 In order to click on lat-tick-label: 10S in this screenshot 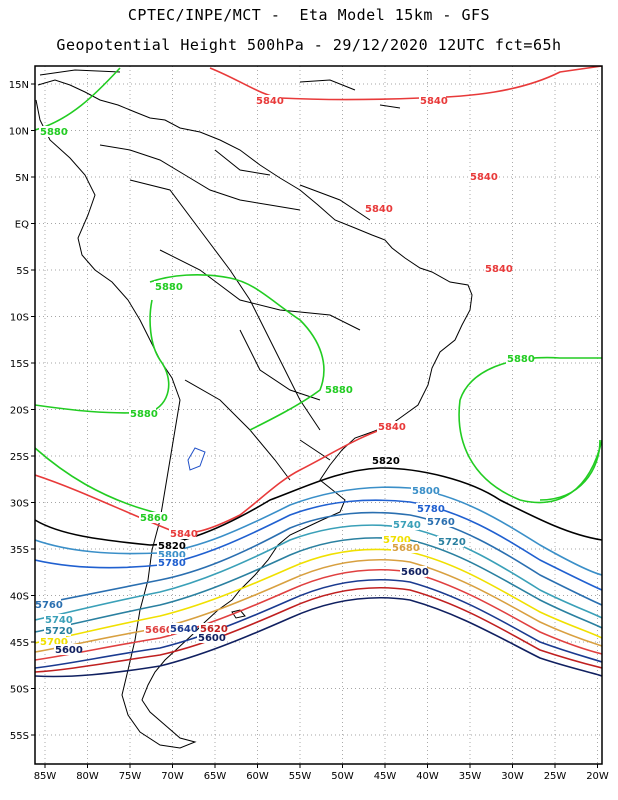, I will do `click(19, 318)`.